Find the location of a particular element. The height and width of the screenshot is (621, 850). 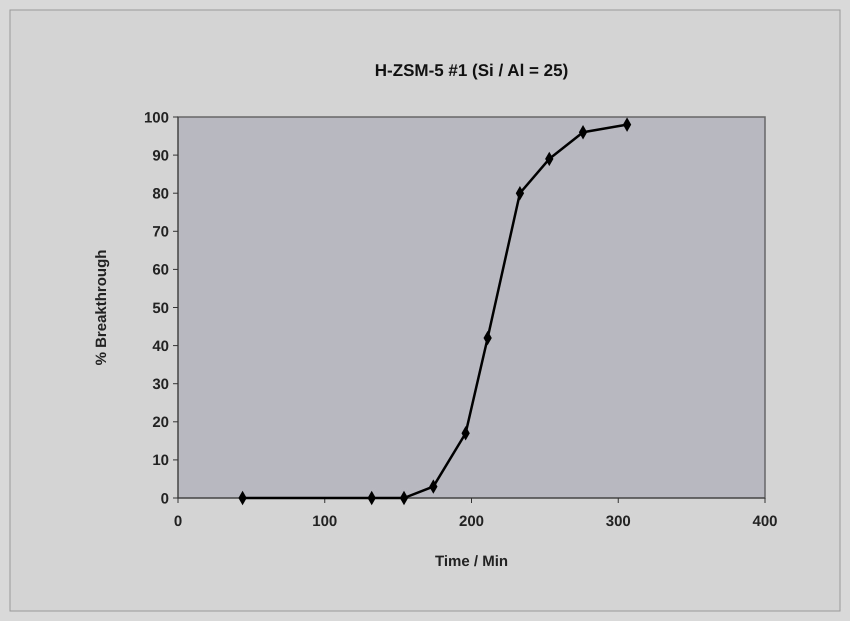

x-tick-label: 300 is located at coordinates (618, 521).